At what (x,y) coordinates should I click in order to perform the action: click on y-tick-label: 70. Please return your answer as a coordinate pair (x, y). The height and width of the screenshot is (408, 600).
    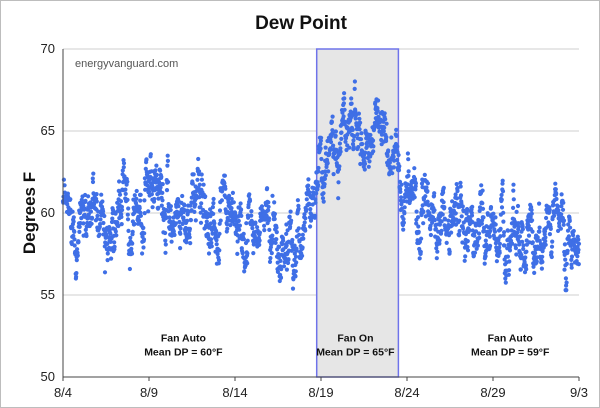
    Looking at the image, I should click on (48, 48).